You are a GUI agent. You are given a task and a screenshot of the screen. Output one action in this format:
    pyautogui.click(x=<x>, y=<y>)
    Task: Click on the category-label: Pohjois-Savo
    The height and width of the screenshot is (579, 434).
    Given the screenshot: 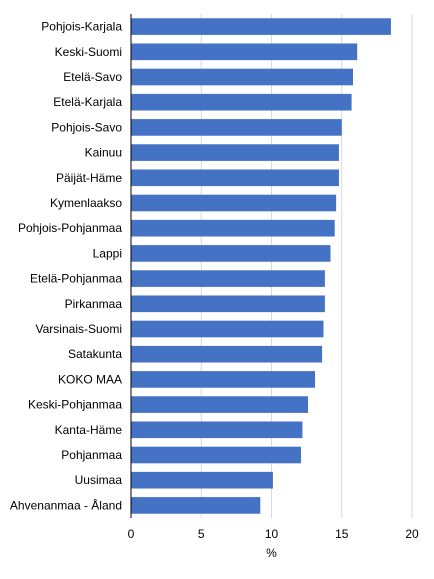 What is the action you would take?
    pyautogui.click(x=86, y=127)
    